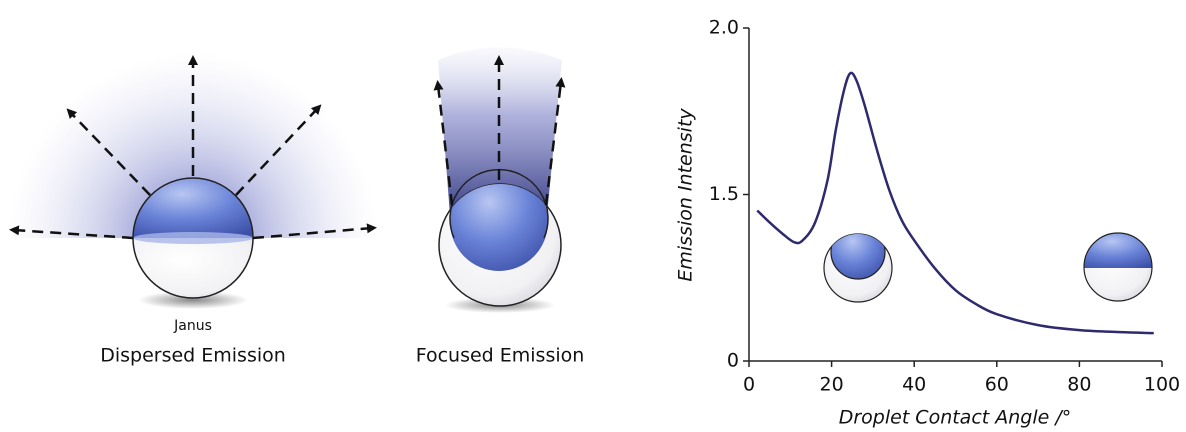  I want to click on x-tick-label: 80, so click(1079, 385).